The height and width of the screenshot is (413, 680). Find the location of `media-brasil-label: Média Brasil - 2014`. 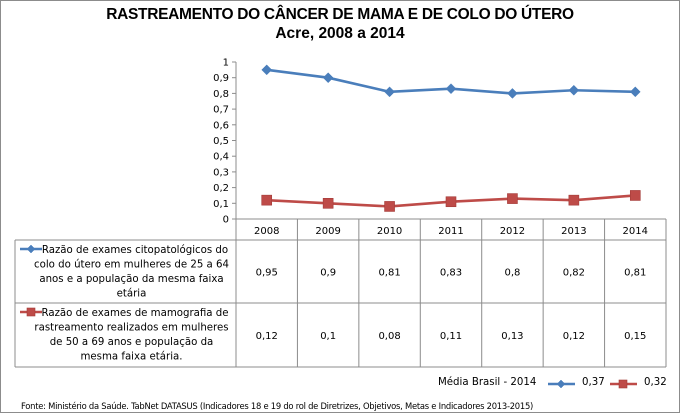

media-brasil-label: Média Brasil - 2014 is located at coordinates (487, 382).